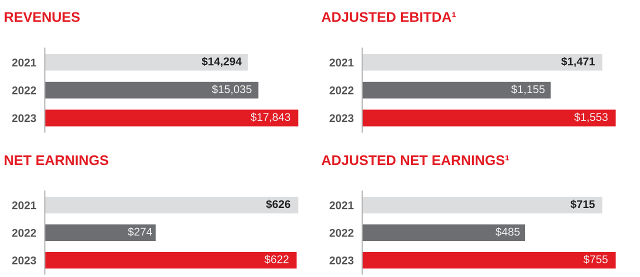  What do you see at coordinates (276, 259) in the screenshot?
I see `data-label: $622` at bounding box center [276, 259].